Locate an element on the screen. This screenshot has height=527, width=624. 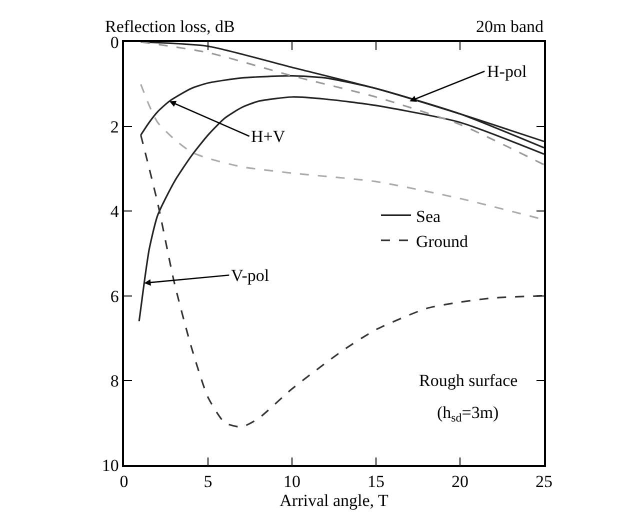
x-tick-label: 5 is located at coordinates (208, 482).